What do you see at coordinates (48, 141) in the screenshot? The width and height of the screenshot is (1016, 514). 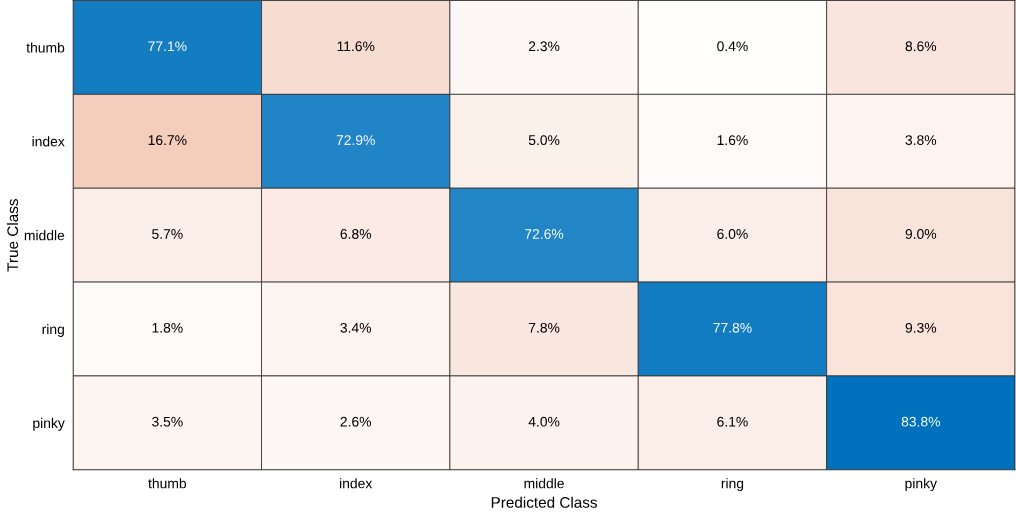 I see `y-tick-label: index` at bounding box center [48, 141].